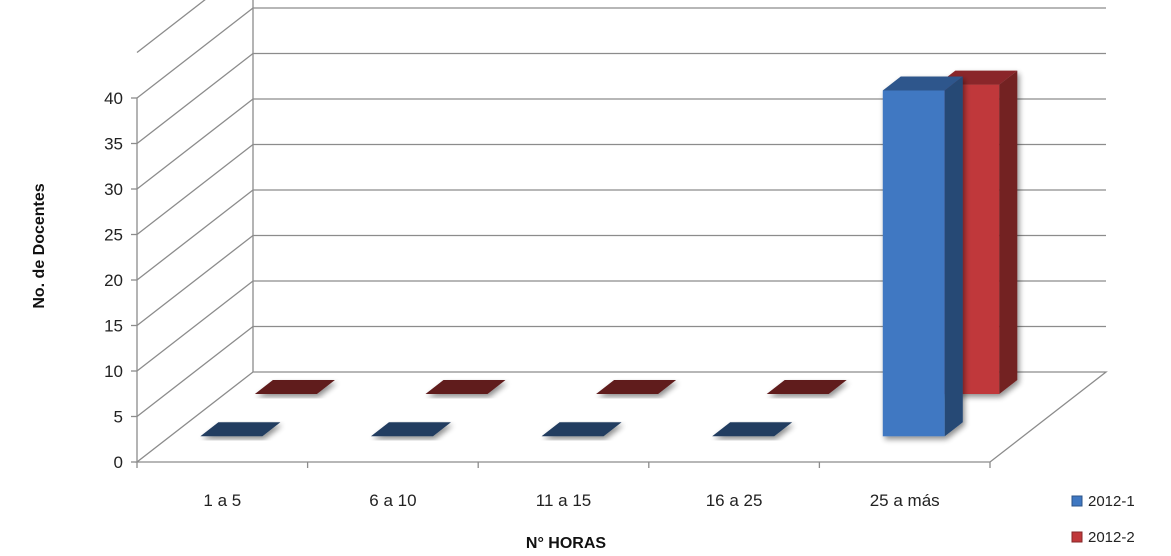  What do you see at coordinates (566, 543) in the screenshot?
I see `x-axis-title: N° HORAS` at bounding box center [566, 543].